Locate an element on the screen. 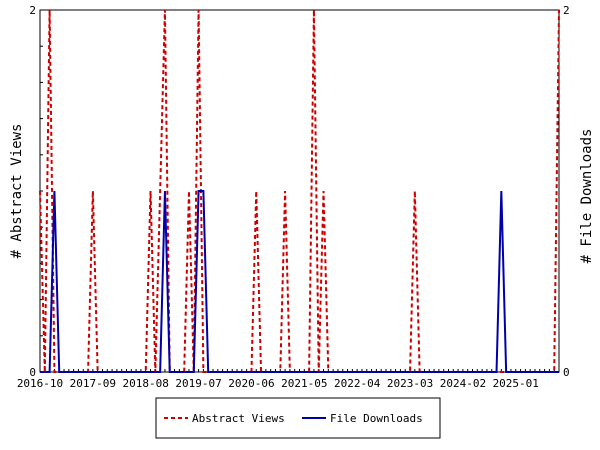  x-tick-label: 2017-09 is located at coordinates (93, 383).